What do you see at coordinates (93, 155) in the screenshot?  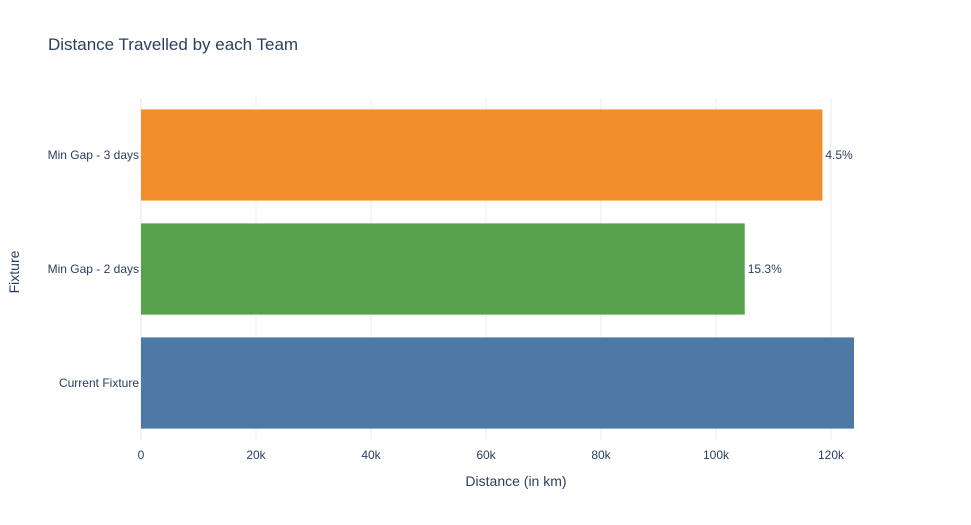 I see `y-tick-label: Min Gap - 3 days` at bounding box center [93, 155].